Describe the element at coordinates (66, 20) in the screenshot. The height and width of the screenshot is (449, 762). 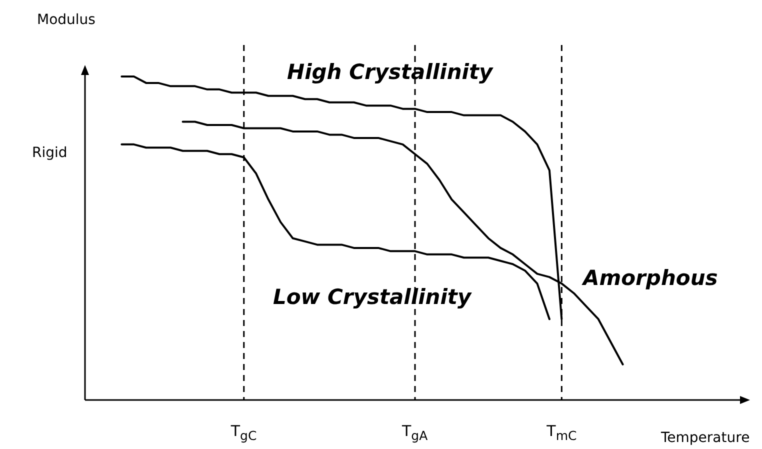
I see `y-axis-title: Modulus` at that location.